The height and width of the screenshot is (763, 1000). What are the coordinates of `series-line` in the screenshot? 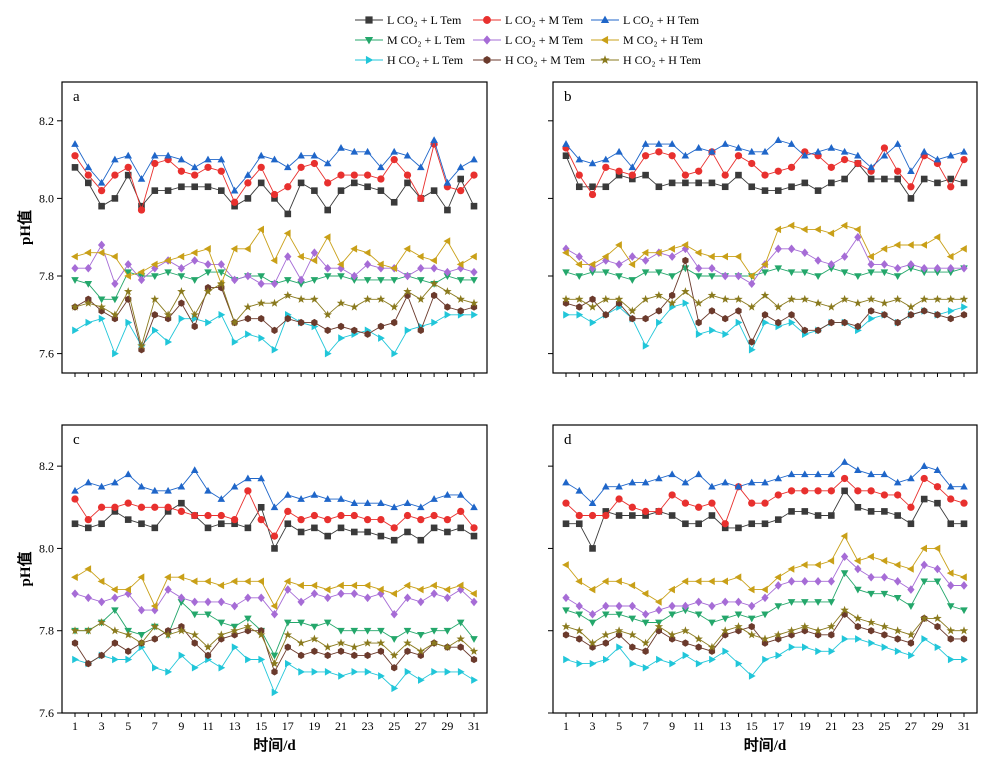 It's located at (765, 569).